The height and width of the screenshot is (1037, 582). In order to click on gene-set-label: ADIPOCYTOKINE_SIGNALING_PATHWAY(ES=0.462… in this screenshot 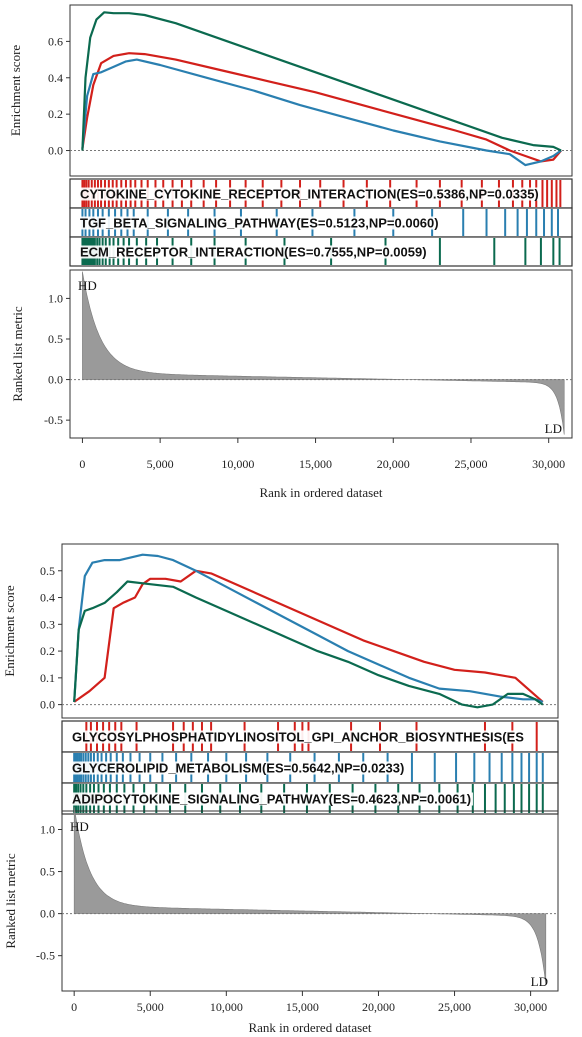, I will do `click(271, 799)`.